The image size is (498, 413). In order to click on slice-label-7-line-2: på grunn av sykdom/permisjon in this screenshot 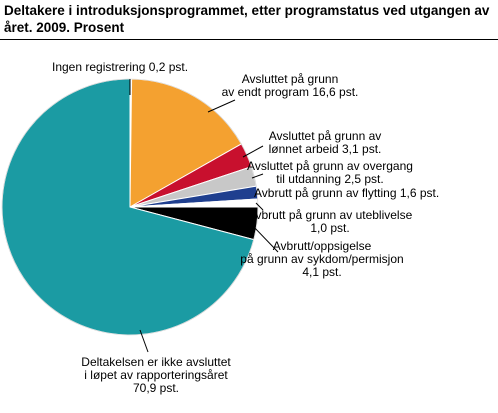, I will do `click(321, 259)`.